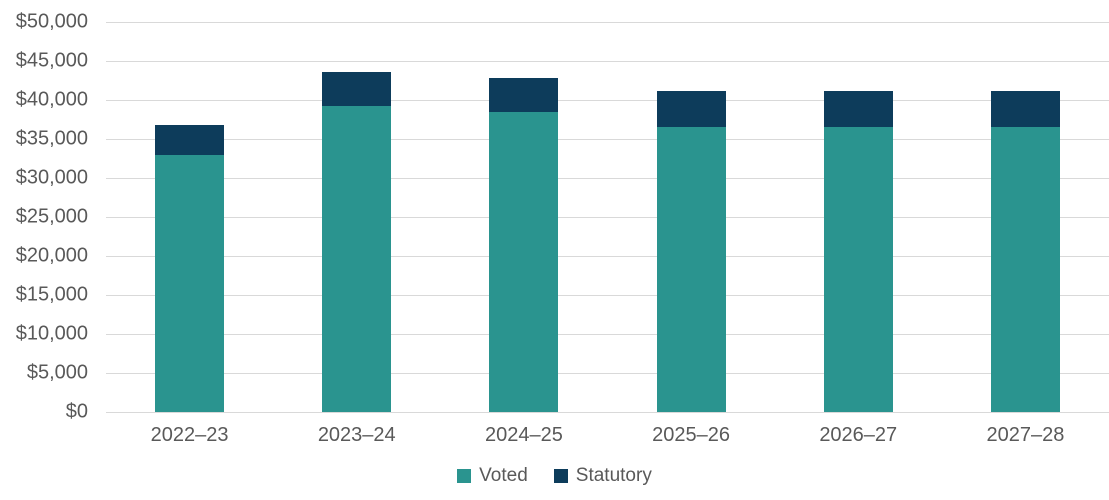 The width and height of the screenshot is (1109, 500). I want to click on y-tick-label-45000: $45,000, so click(51, 60).